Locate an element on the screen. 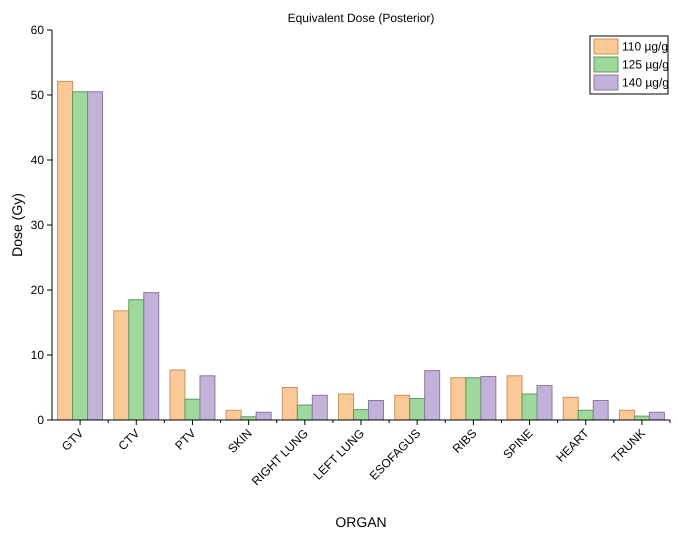  x-axis-title: ORGAN is located at coordinates (361, 522).